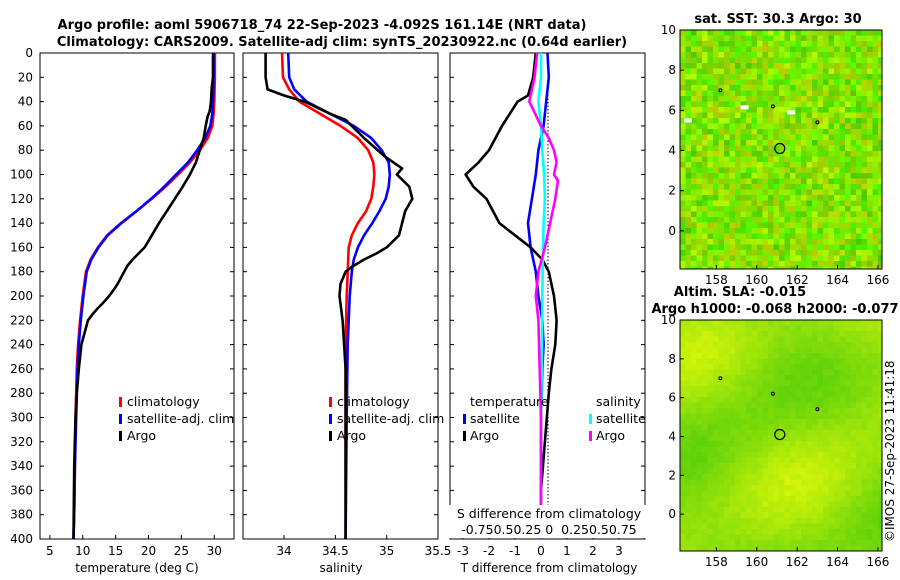 This screenshot has width=900, height=580. Describe the element at coordinates (21, 345) in the screenshot. I see `y-tick-label: 240` at that location.